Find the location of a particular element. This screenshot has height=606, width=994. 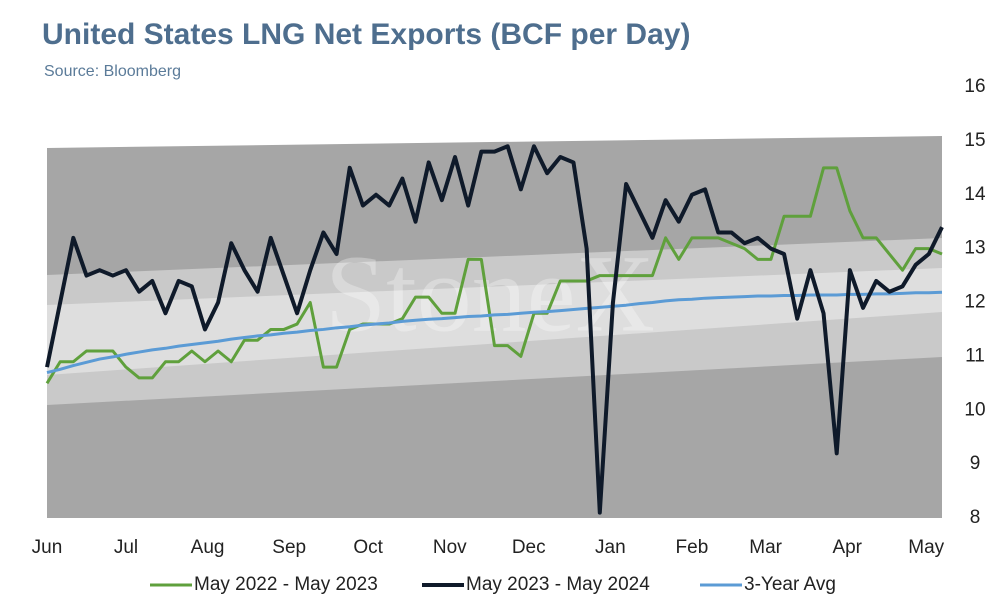

x-tick-label: Oct is located at coordinates (368, 547).